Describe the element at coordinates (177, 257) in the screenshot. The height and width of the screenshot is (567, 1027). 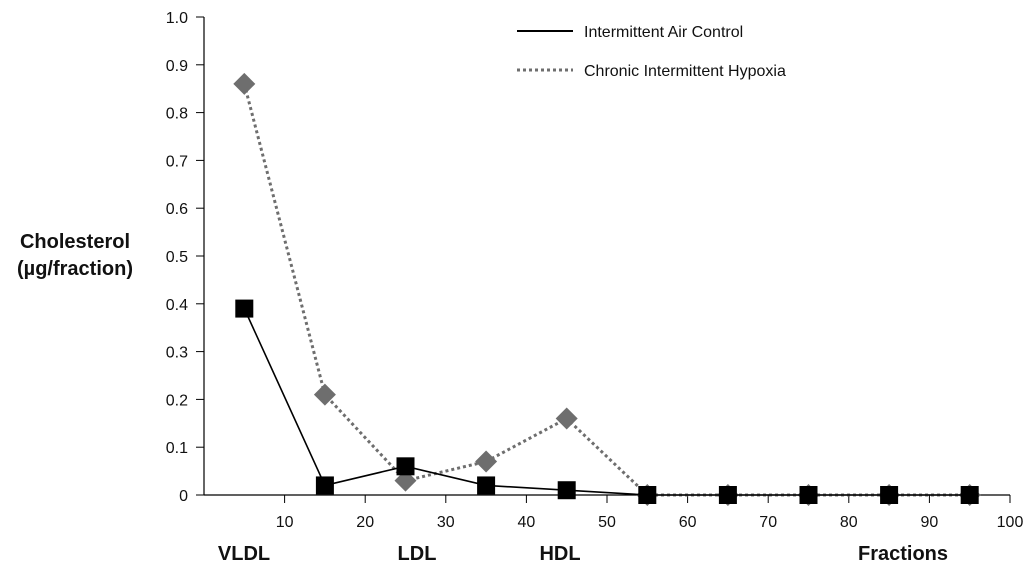
I see `y-tick-label: 0.5` at that location.